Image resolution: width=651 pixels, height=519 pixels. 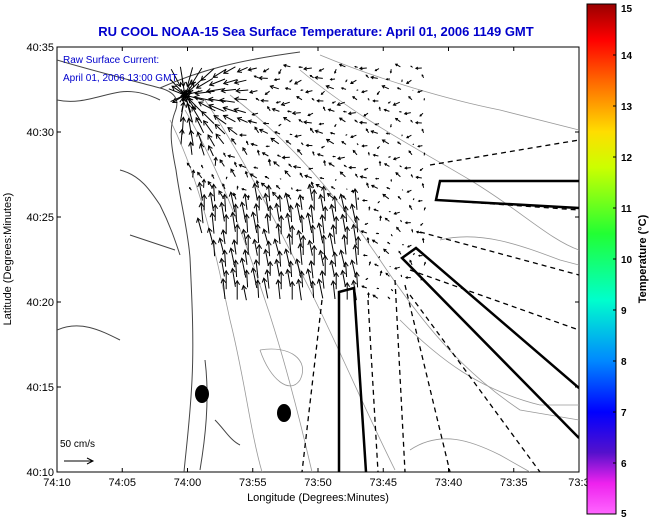 What do you see at coordinates (253, 483) in the screenshot?
I see `x-tick-label: 73:55` at bounding box center [253, 483].